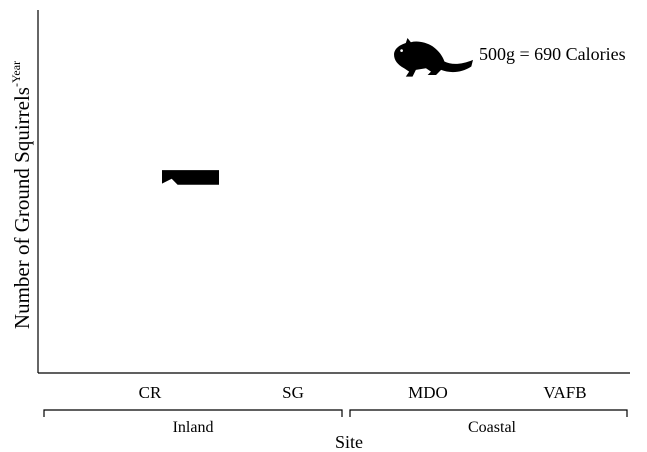 This screenshot has height=452, width=647. I want to click on legend-label: 500g = 690 Calories, so click(552, 54).